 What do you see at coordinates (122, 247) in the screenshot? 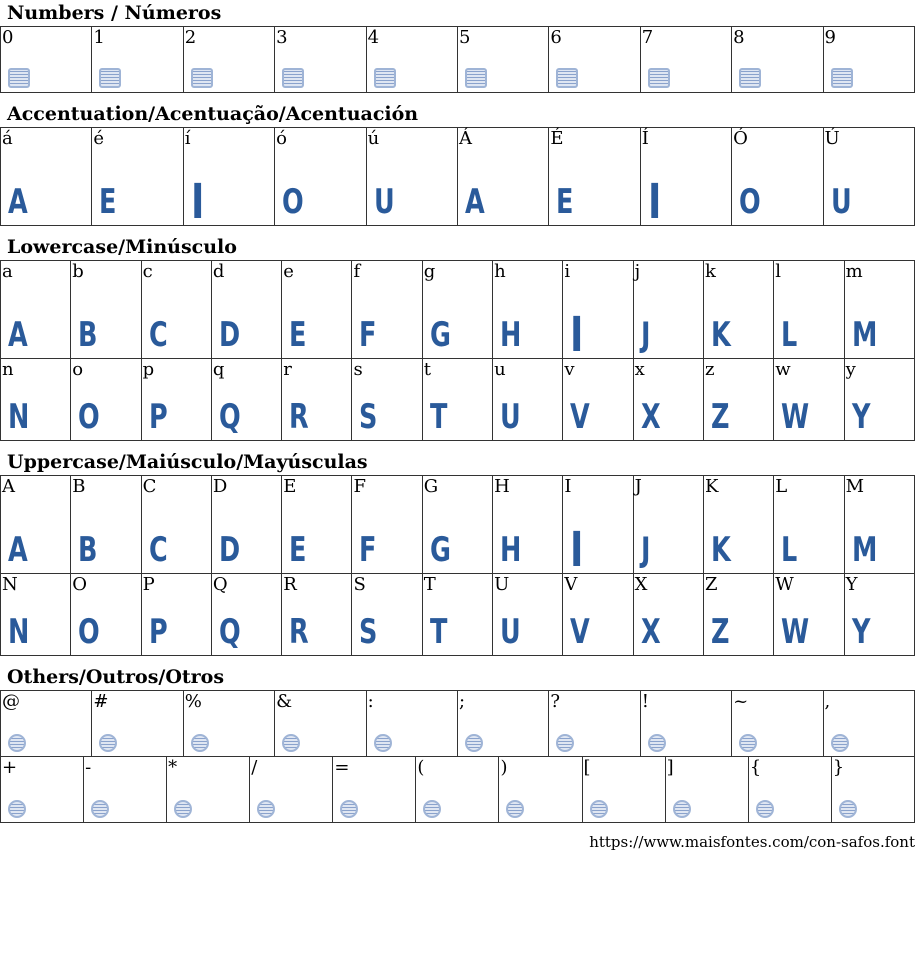
I see `section-title: Lowercase/Minúsculo` at bounding box center [122, 247].